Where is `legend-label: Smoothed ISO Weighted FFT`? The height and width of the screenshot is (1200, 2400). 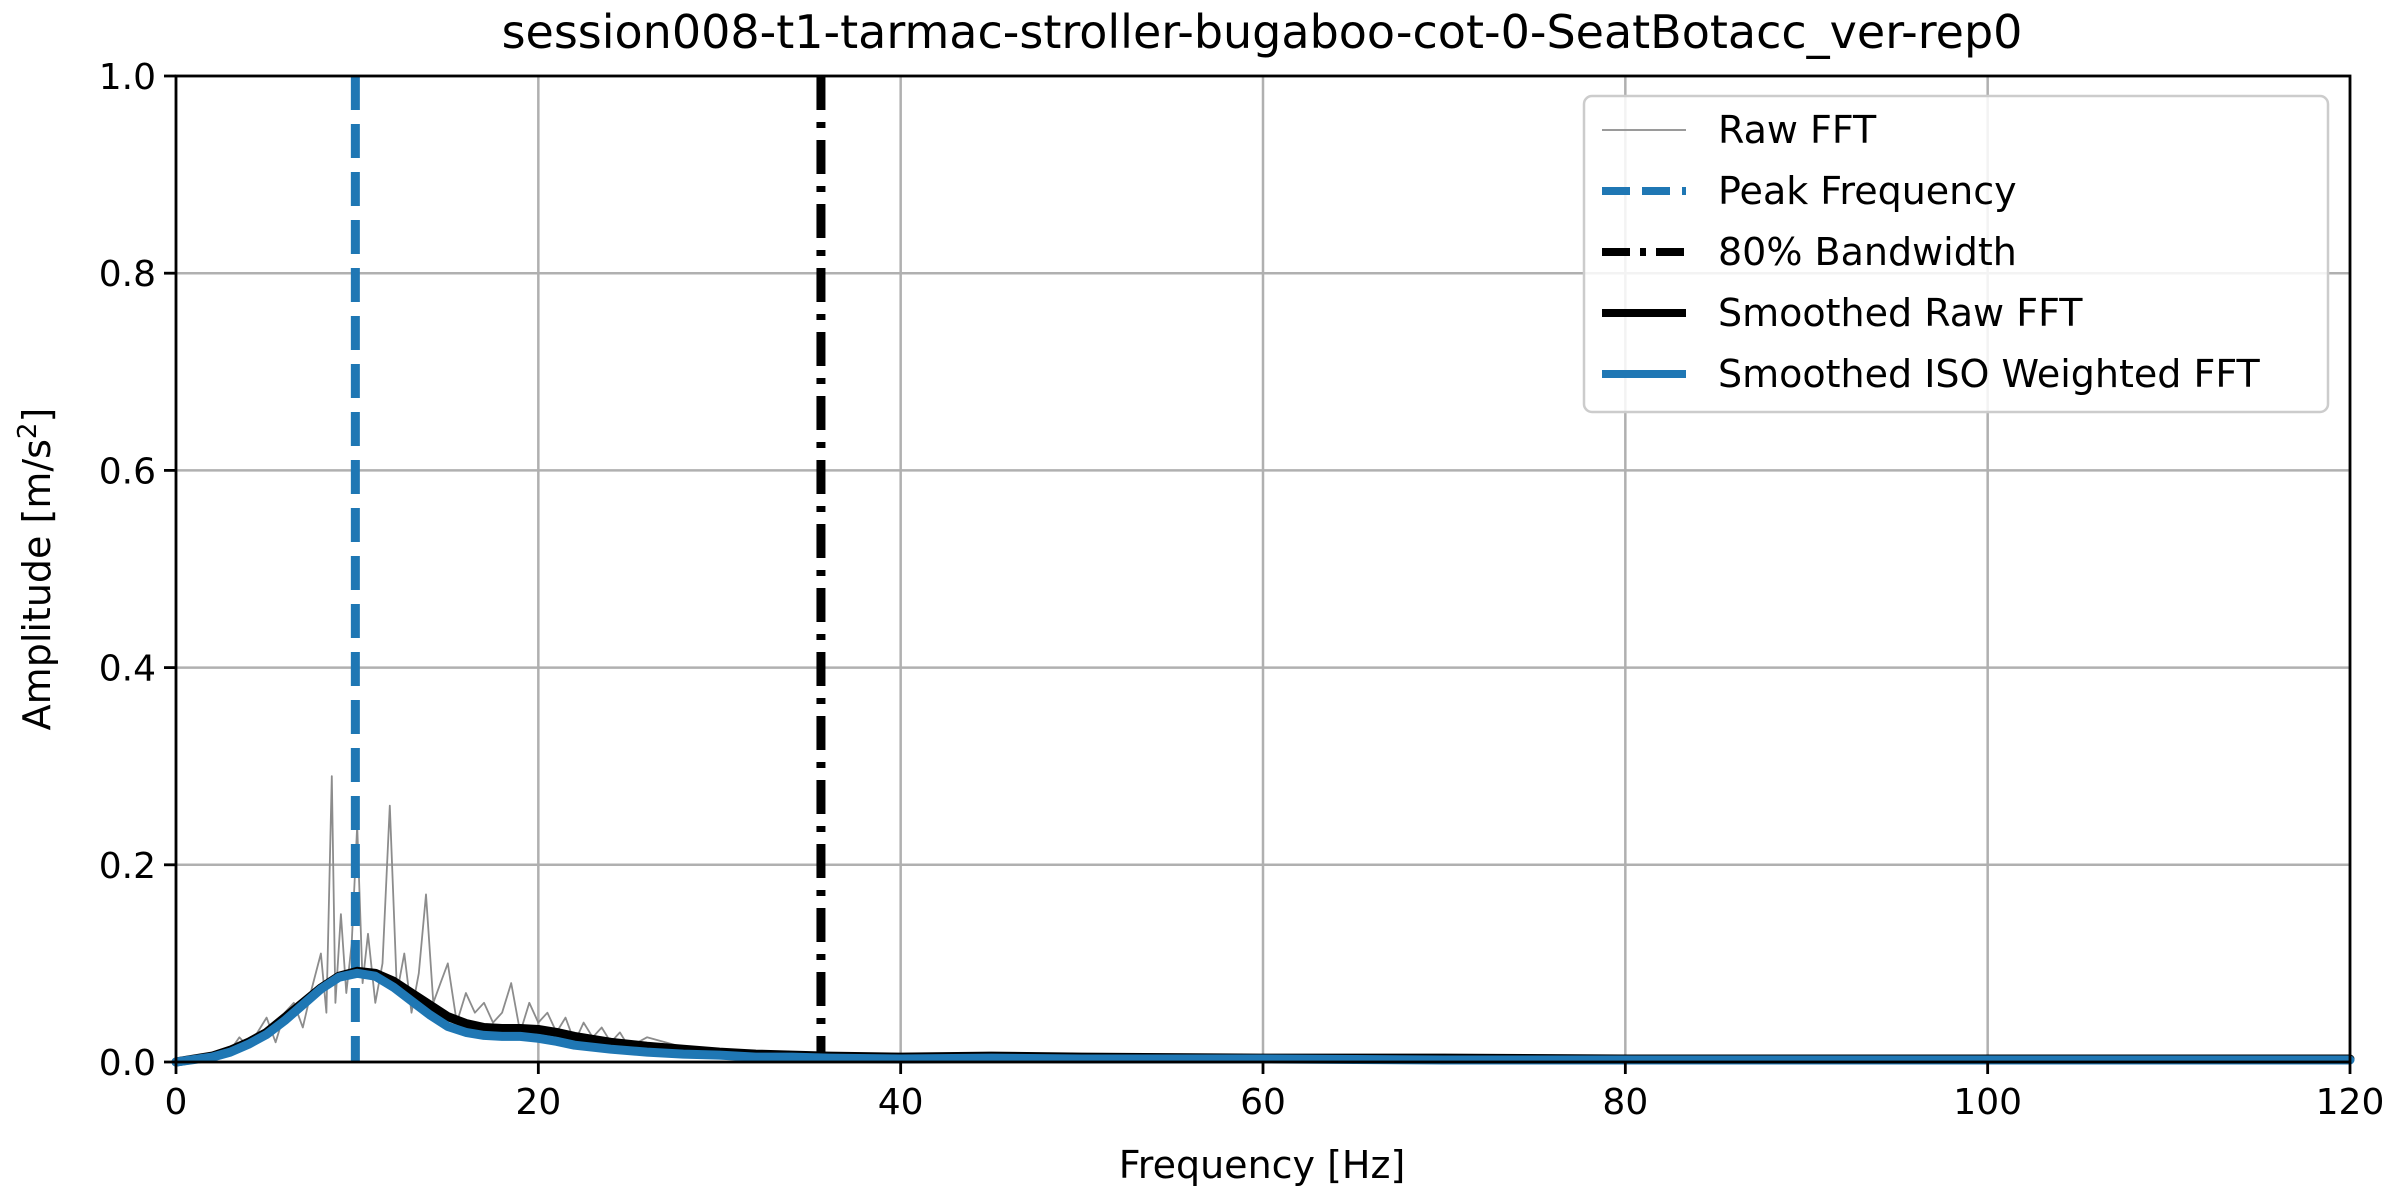 legend-label: Smoothed ISO Weighted FFT is located at coordinates (1989, 374).